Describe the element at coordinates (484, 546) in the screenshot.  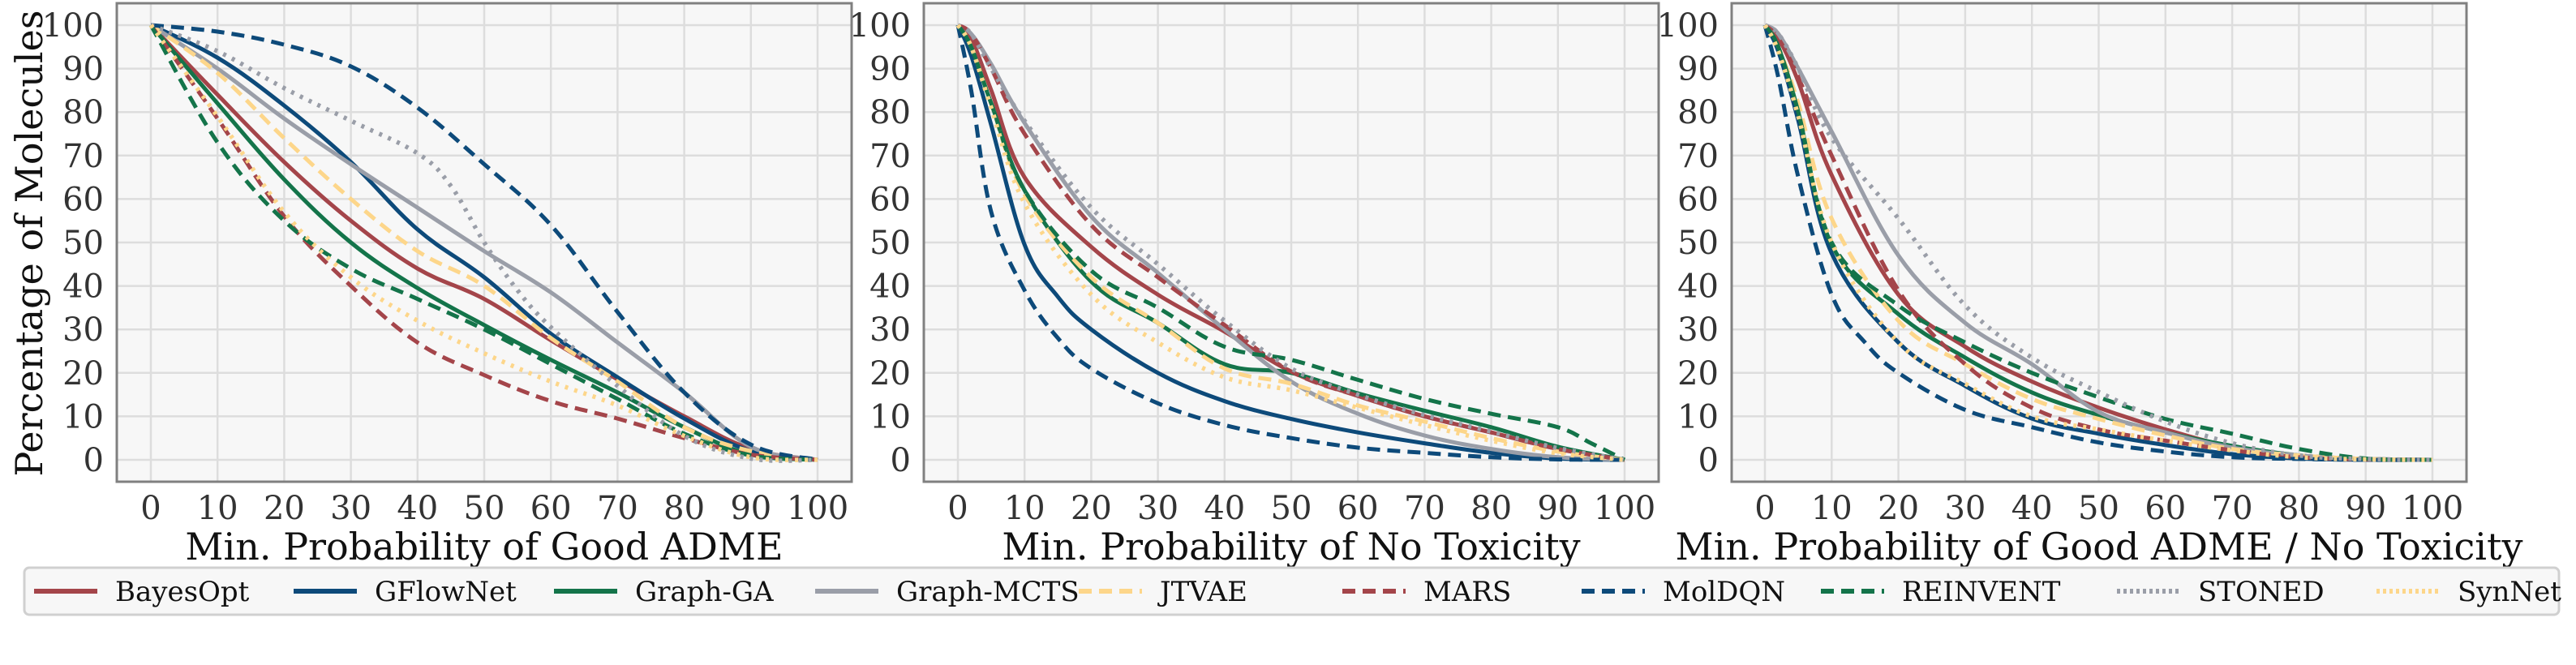
I see `x-axis-label: Min. Probability of Good ADME` at that location.